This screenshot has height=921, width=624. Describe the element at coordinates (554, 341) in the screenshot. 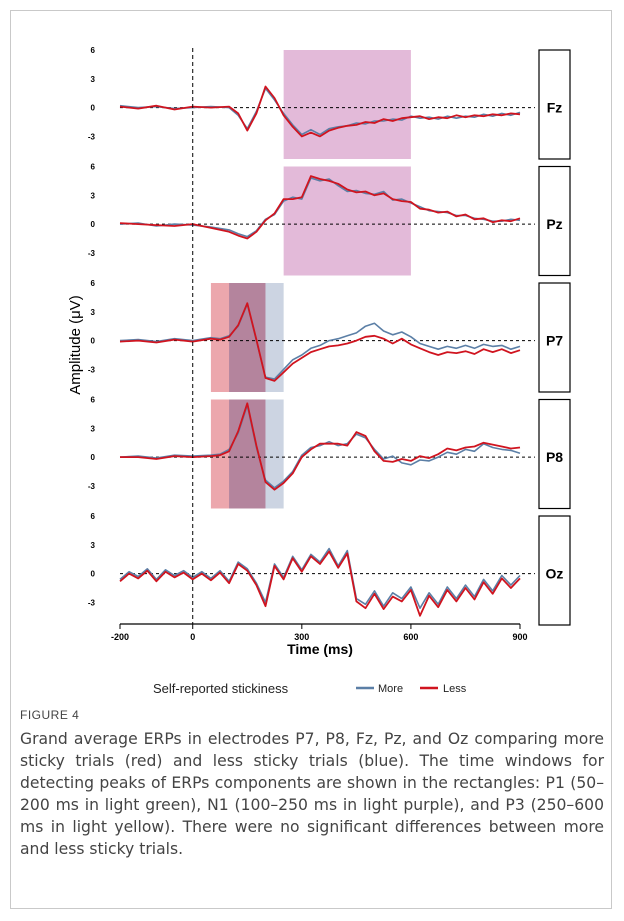

I see `electrode-label-p7: P7` at that location.